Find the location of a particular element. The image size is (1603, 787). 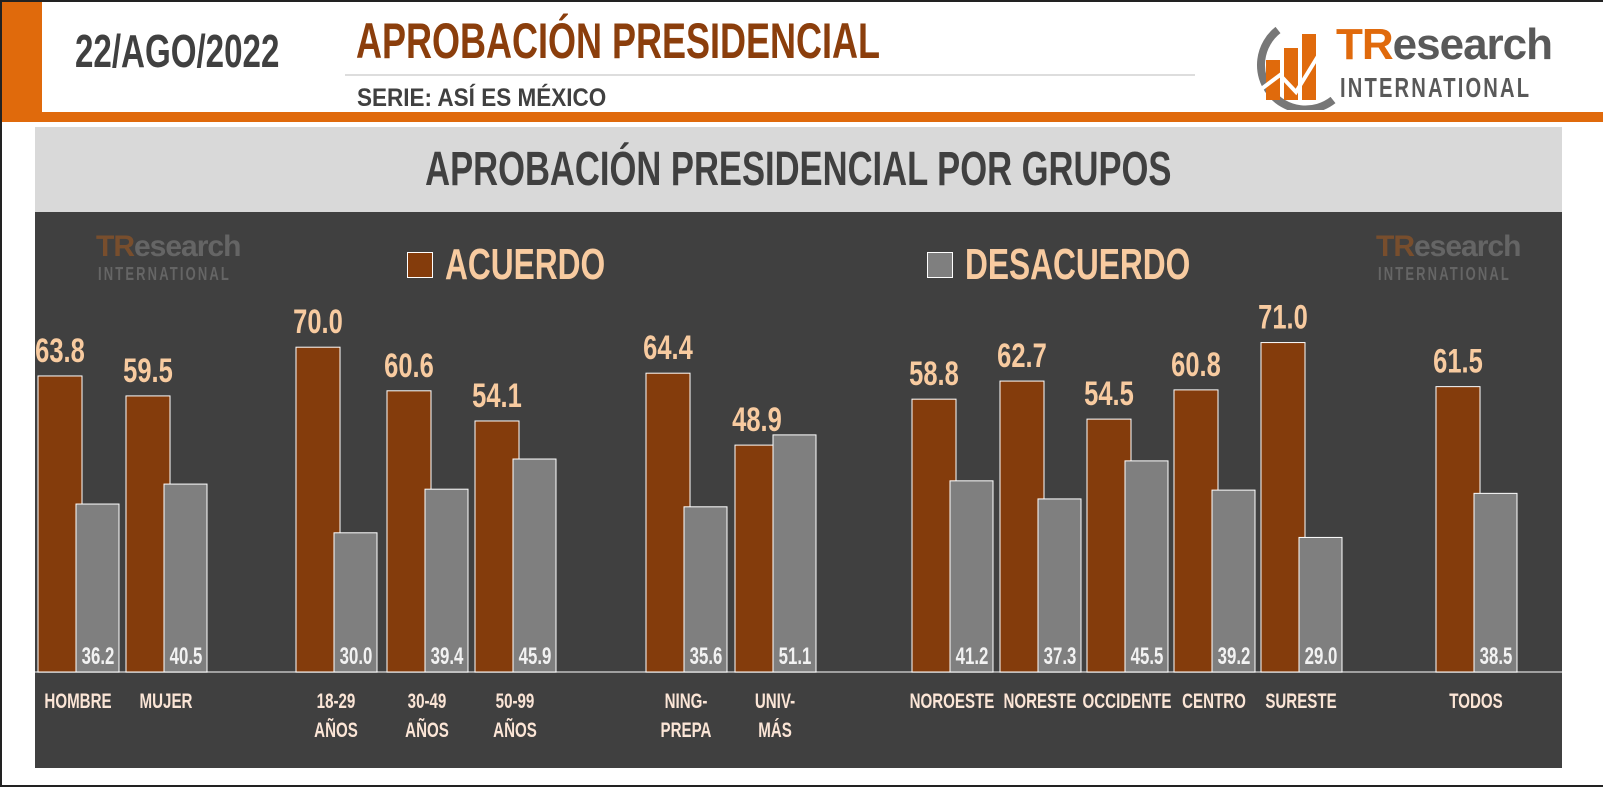

value-label-desacuerdo: 35.6 is located at coordinates (706, 656).